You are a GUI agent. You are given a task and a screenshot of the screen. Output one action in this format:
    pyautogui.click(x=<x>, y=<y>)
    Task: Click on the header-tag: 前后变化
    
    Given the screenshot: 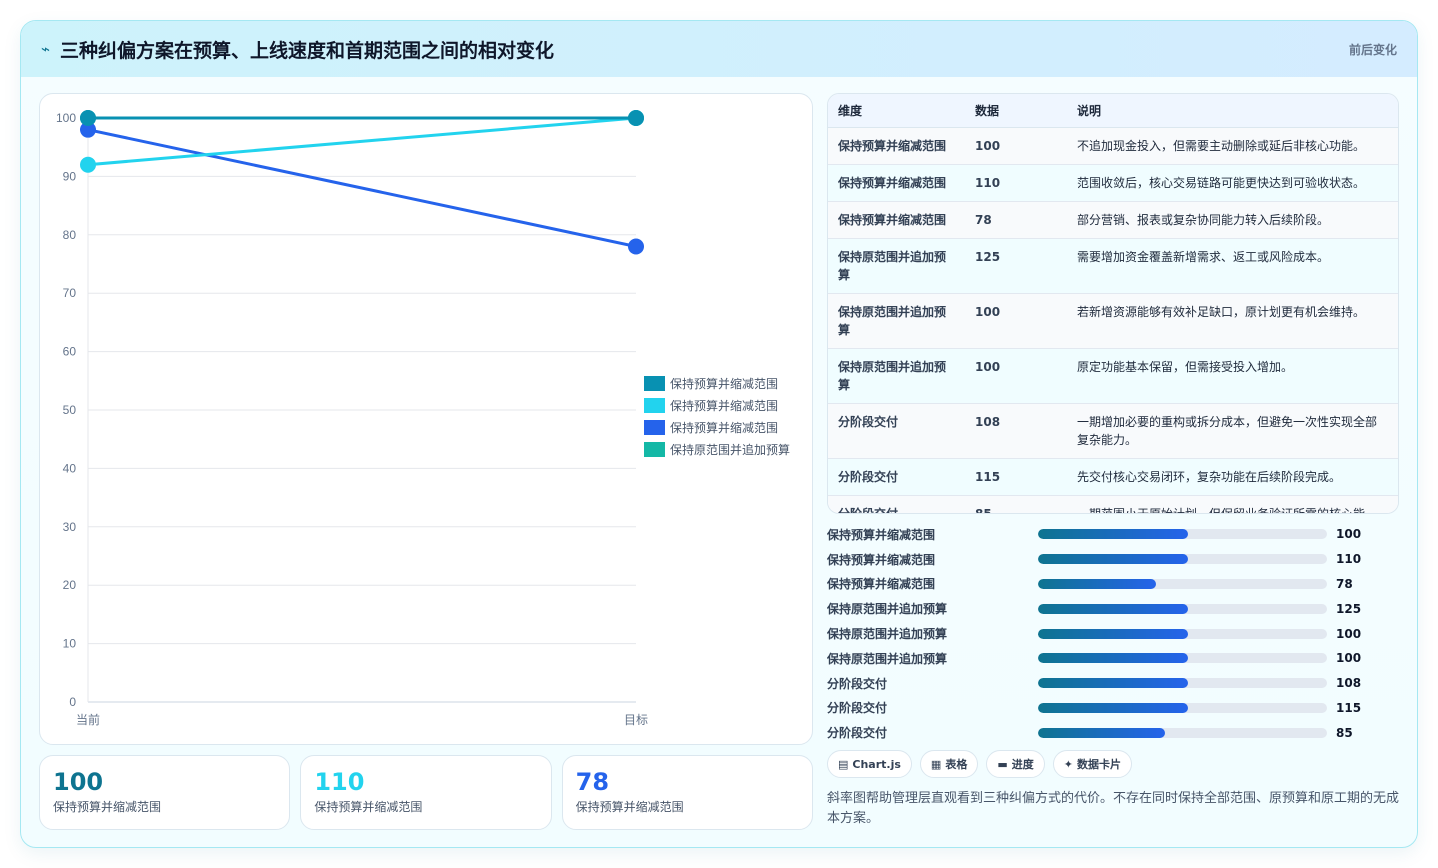 What is the action you would take?
    pyautogui.click(x=1372, y=49)
    